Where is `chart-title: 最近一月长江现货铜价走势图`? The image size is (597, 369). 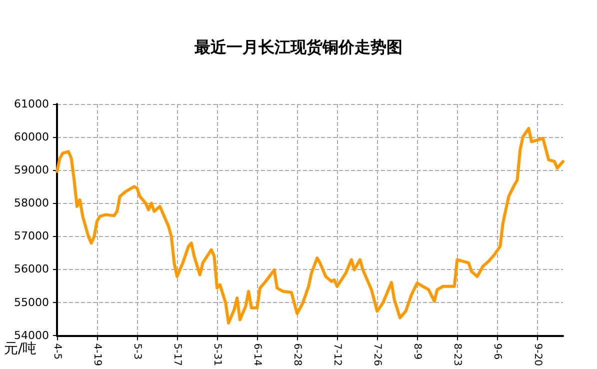
chart-title: 最近一月长江现货铜价走势图 is located at coordinates (298, 47).